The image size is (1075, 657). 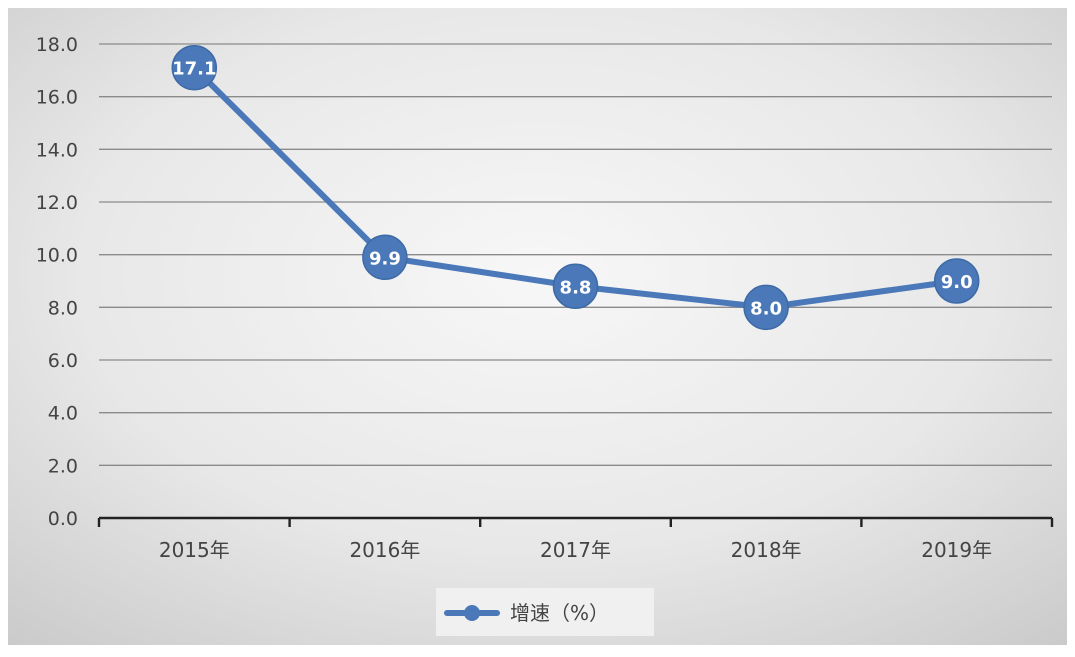 I want to click on y-tick-label: 2.0, so click(x=63, y=466).